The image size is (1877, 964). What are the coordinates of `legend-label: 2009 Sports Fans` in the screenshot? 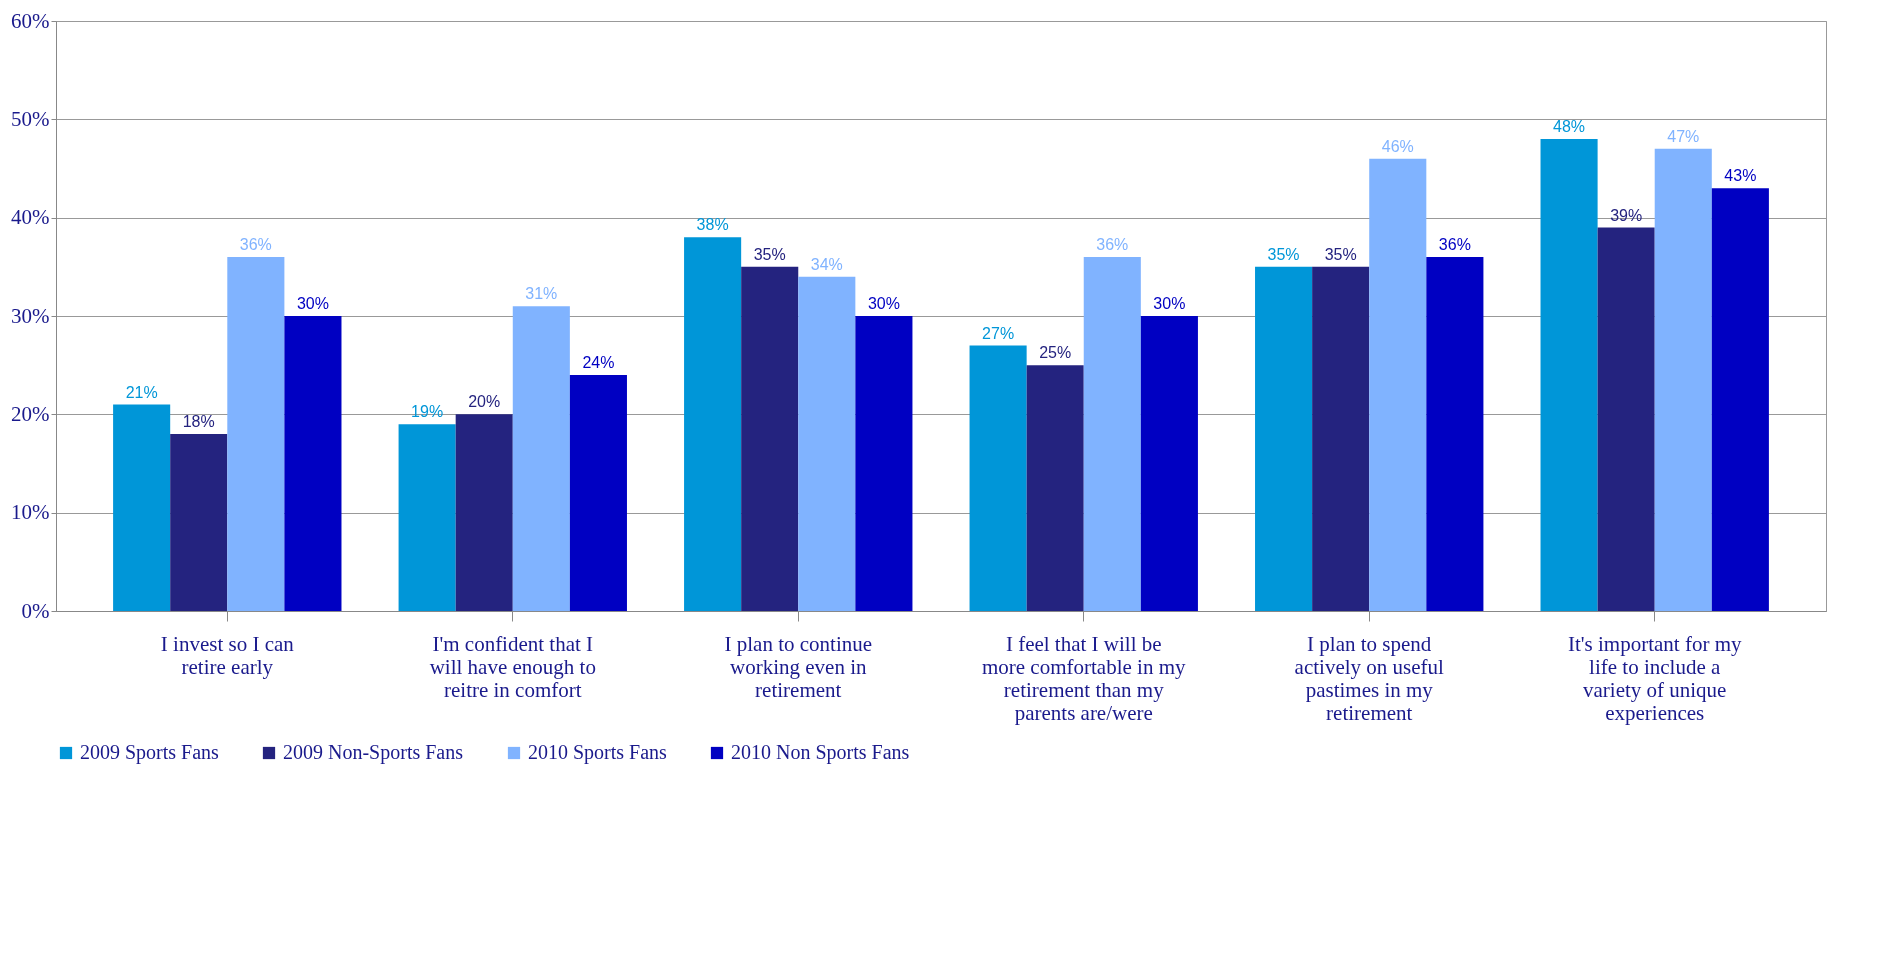 It's located at (150, 752).